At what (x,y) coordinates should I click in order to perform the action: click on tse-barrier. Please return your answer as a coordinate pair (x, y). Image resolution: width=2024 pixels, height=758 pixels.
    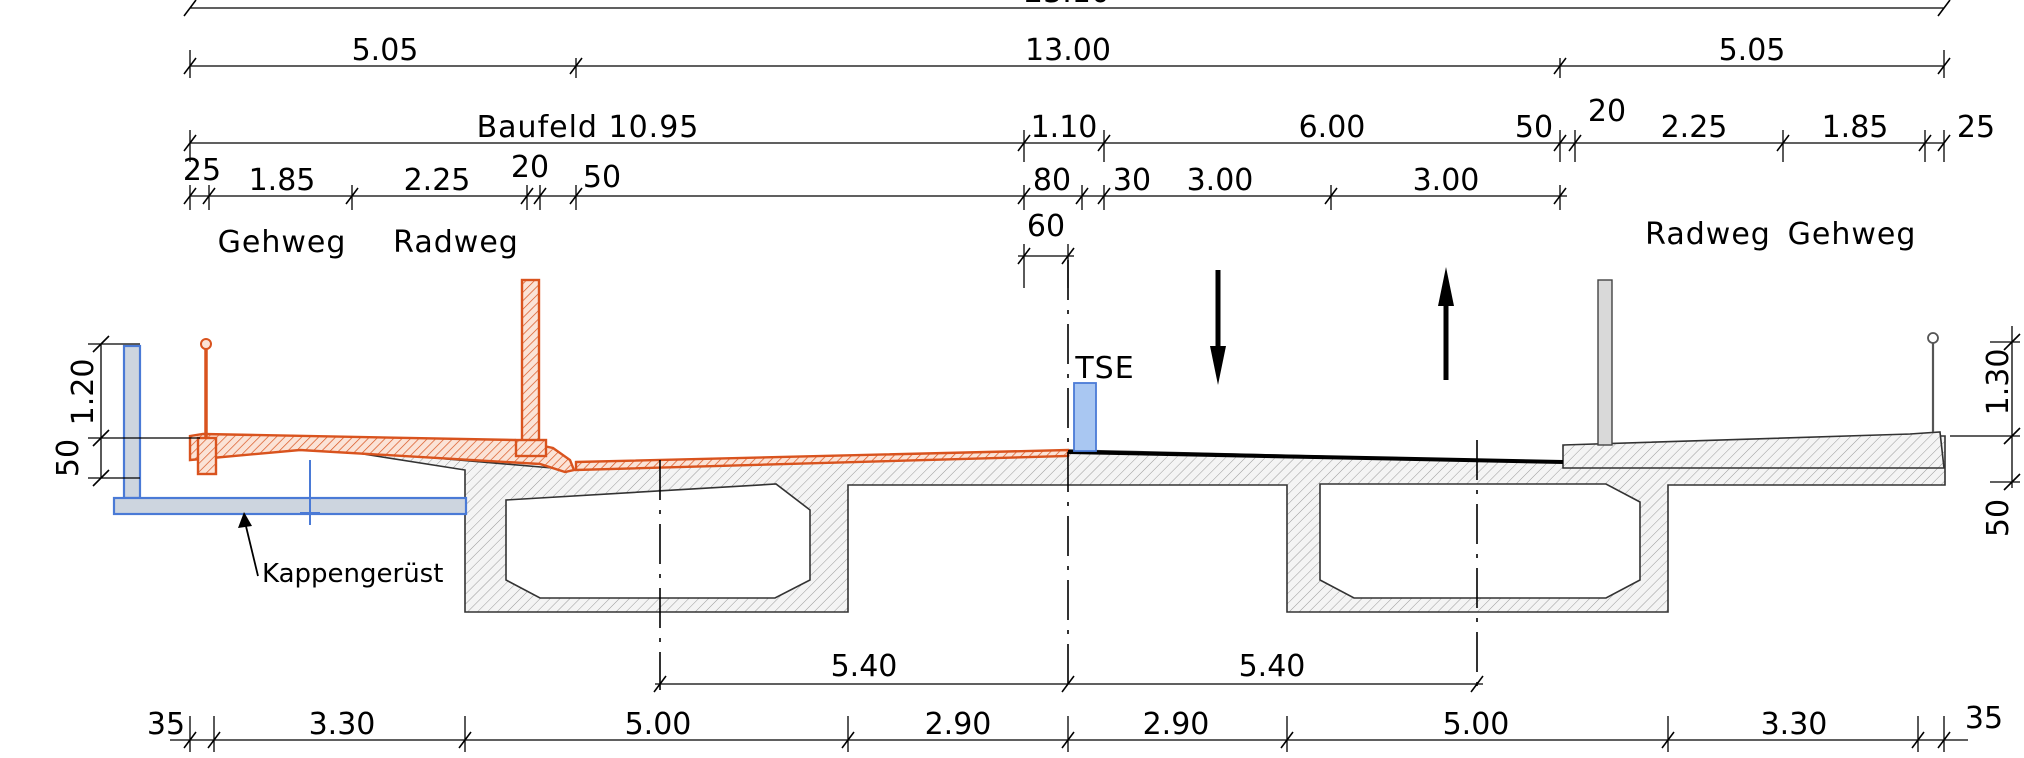
    Looking at the image, I should click on (1085, 417).